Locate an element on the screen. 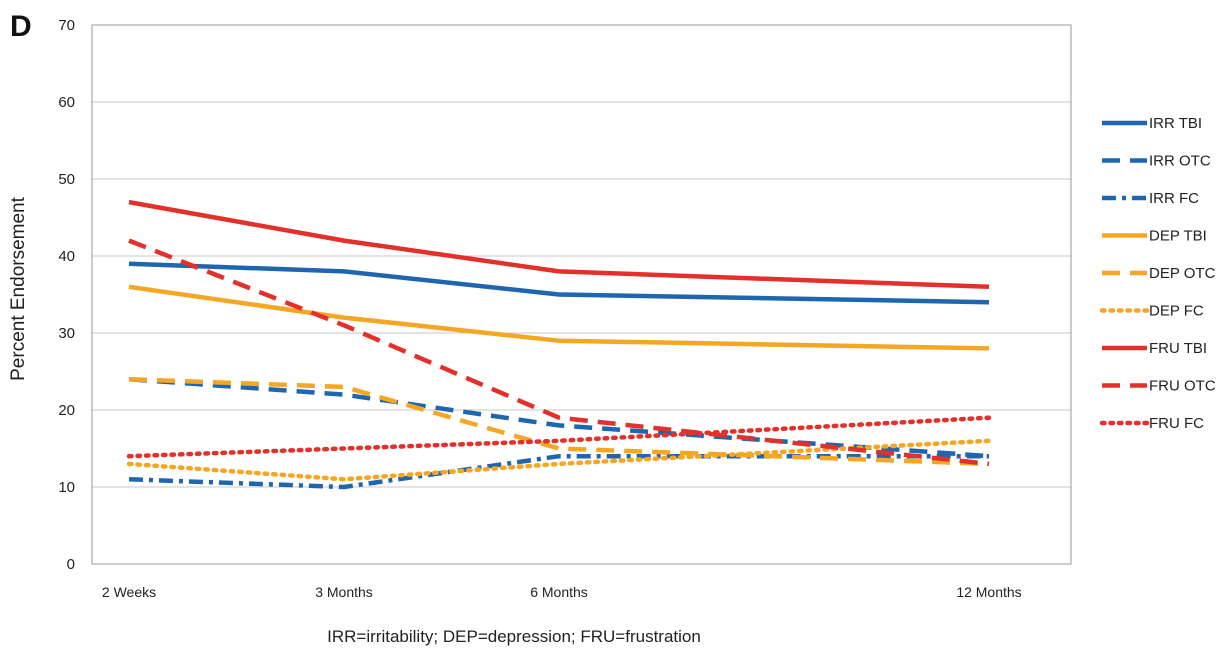  legend-item: FRU OTC is located at coordinates (1159, 386).